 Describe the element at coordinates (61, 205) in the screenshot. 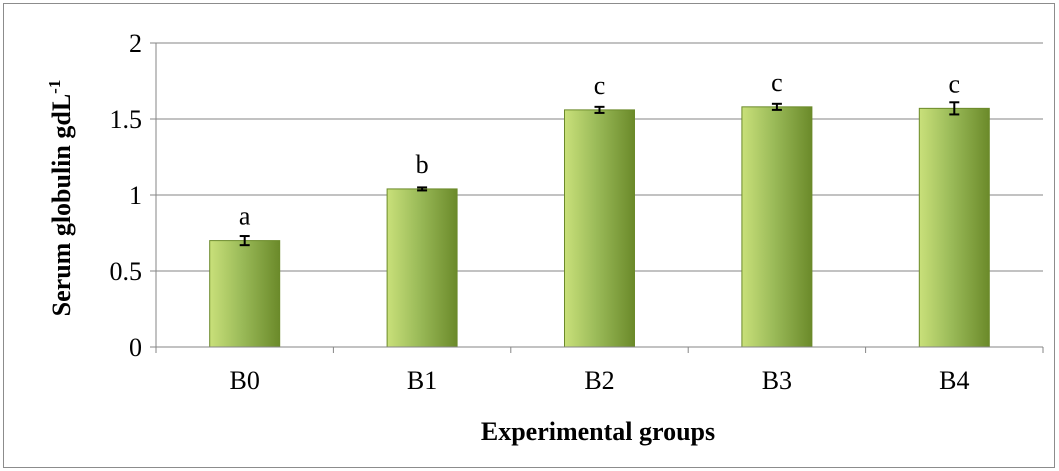

I see `y-axis-title-main: Serum globulin gdL` at that location.